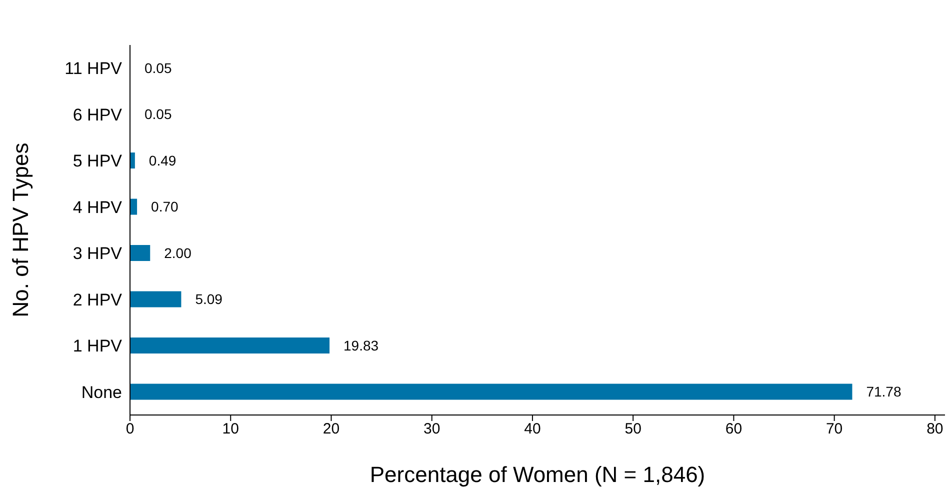  What do you see at coordinates (97, 207) in the screenshot?
I see `y-tick-label: 4 HPV` at bounding box center [97, 207].